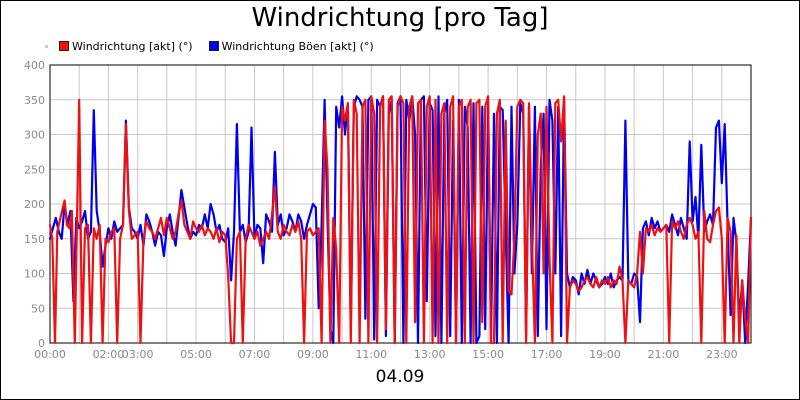 The height and width of the screenshot is (400, 800). What do you see at coordinates (605, 354) in the screenshot?
I see `x-tick-label: 19:00` at bounding box center [605, 354].